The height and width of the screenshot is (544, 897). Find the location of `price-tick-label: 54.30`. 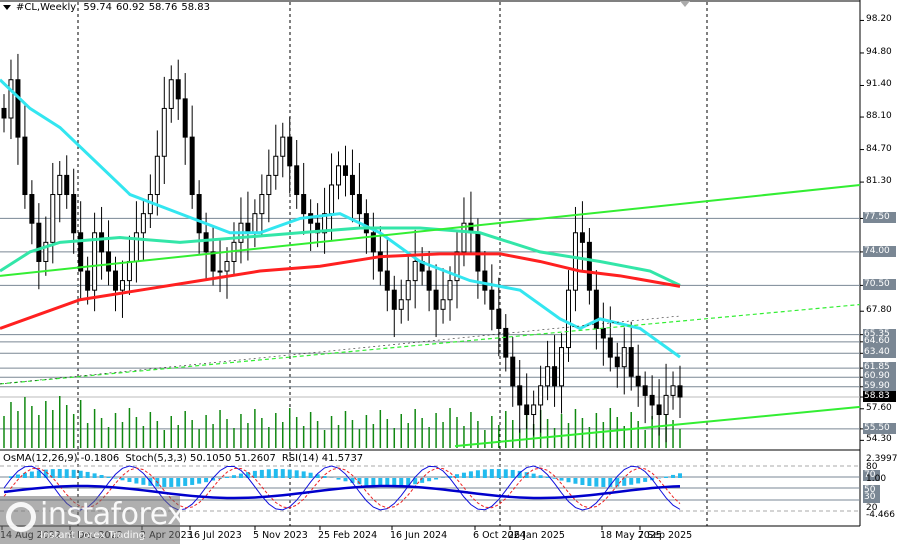

price-tick-label: 54.30 is located at coordinates (879, 439).